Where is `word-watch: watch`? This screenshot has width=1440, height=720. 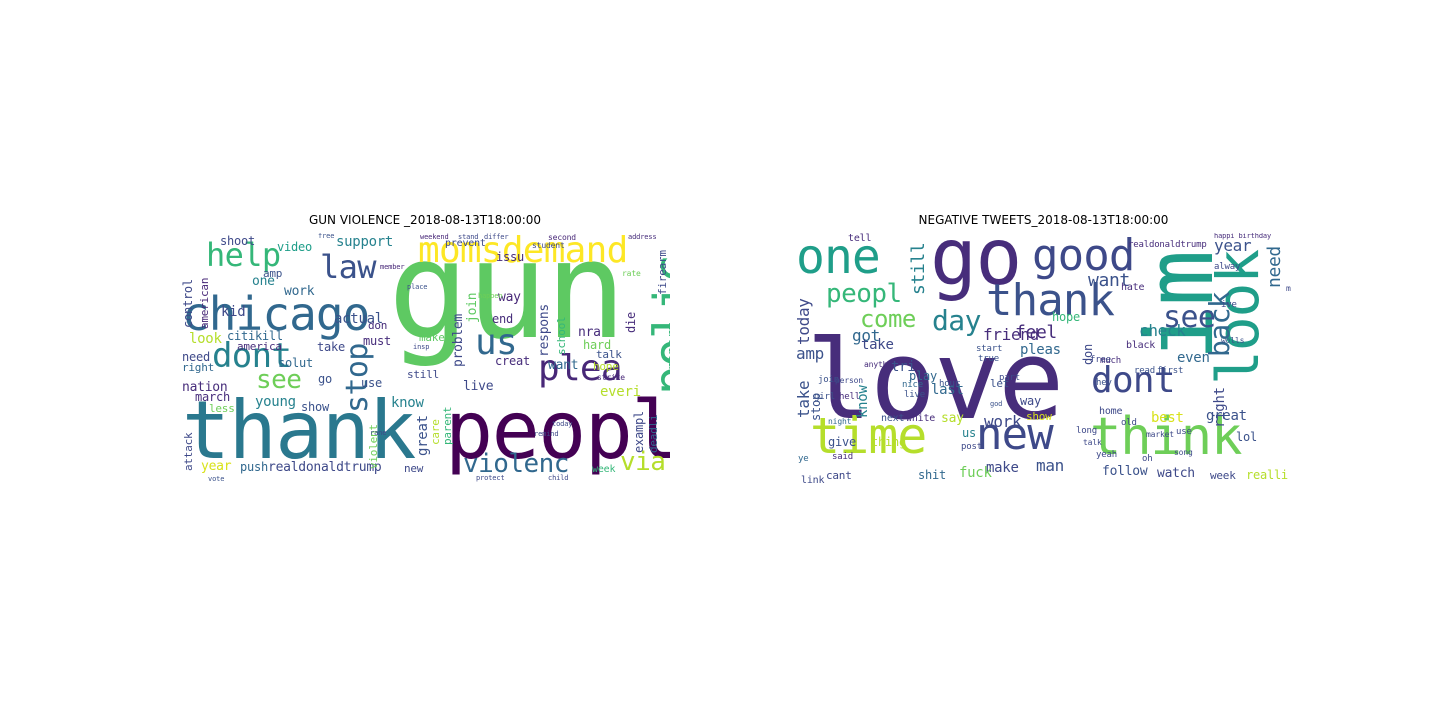 word-watch: watch is located at coordinates (1176, 473).